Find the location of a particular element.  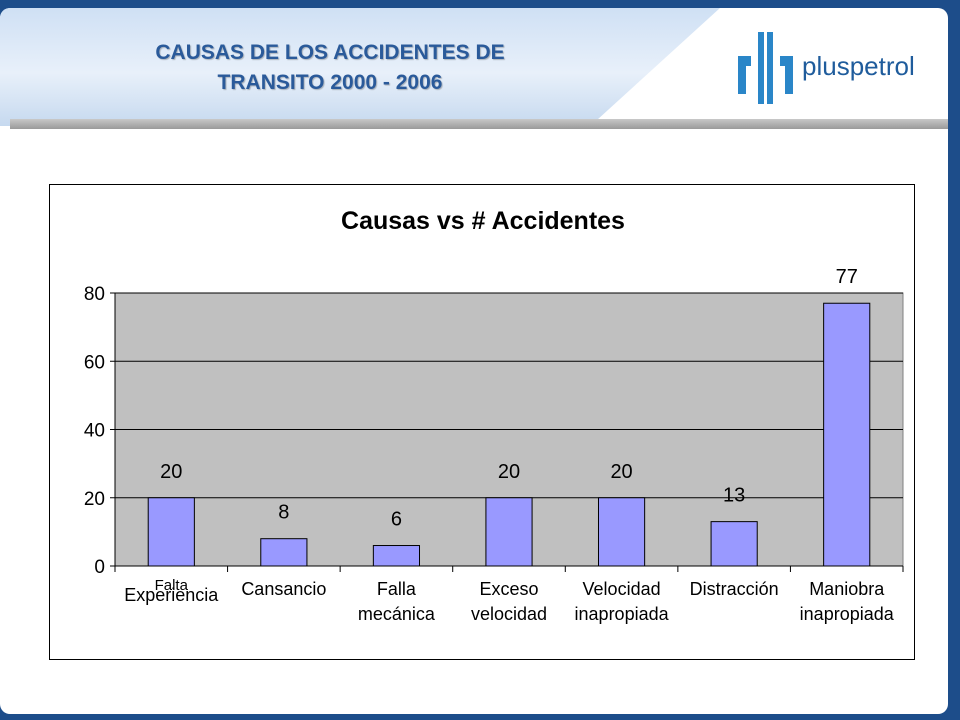

x-tick-label: mecánica is located at coordinates (397, 614).